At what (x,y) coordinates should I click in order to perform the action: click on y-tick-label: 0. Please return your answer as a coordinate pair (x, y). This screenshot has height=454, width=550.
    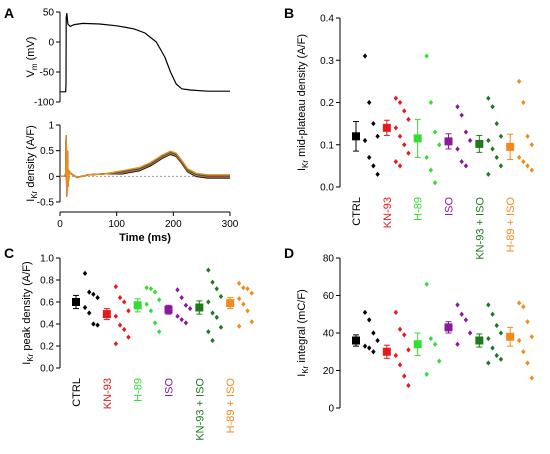
    Looking at the image, I should click on (331, 409).